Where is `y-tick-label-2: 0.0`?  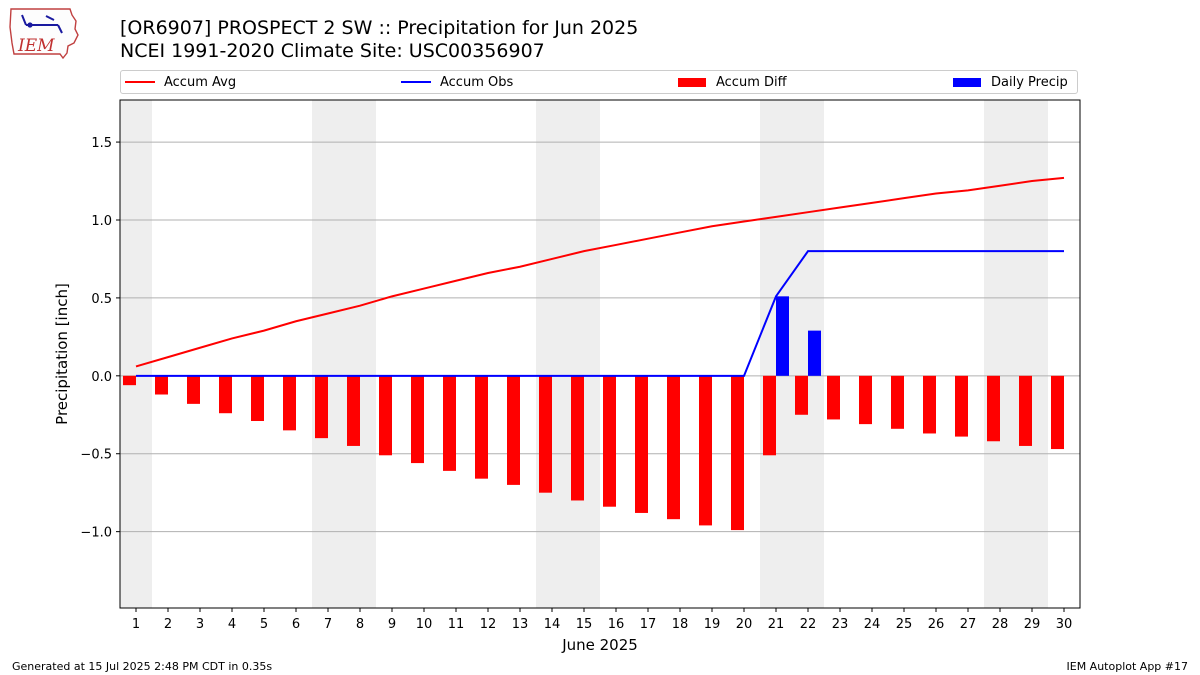 y-tick-label-2: 0.0 is located at coordinates (101, 377).